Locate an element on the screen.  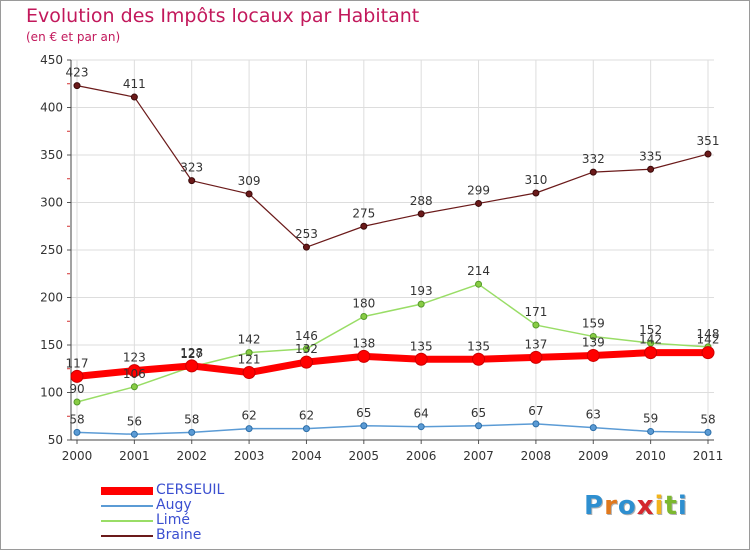
data-label-lime: 148 is located at coordinates (708, 334).